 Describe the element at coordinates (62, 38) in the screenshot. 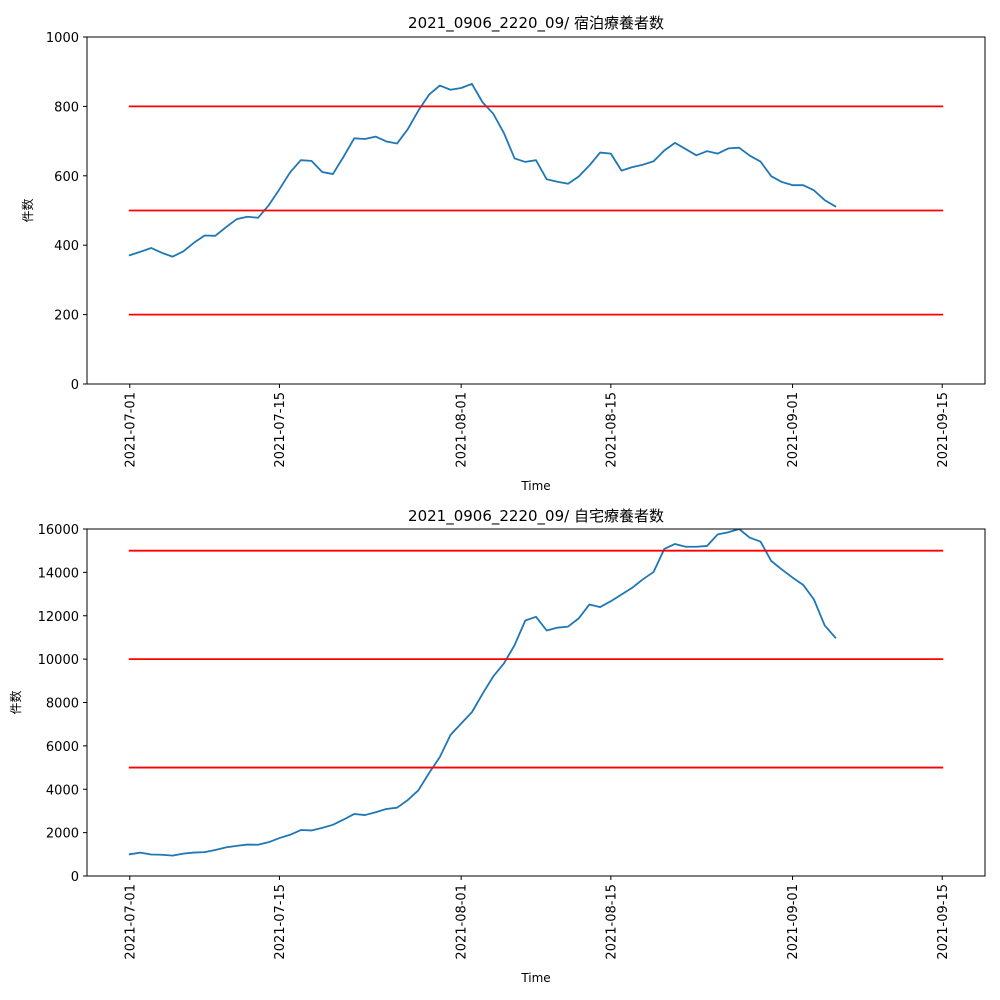

I see `y-tick-label: 1000` at that location.